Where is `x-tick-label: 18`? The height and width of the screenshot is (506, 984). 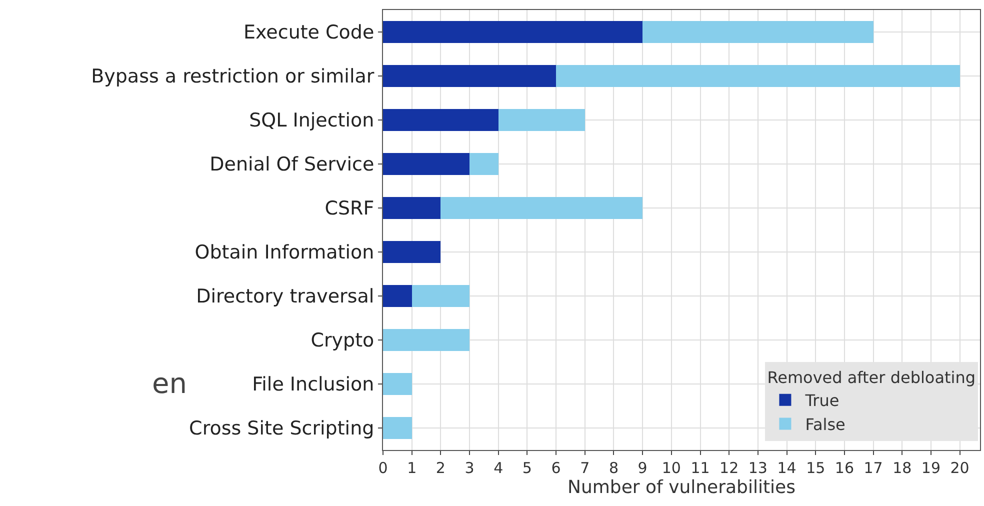
x-tick-label: 18 is located at coordinates (902, 468).